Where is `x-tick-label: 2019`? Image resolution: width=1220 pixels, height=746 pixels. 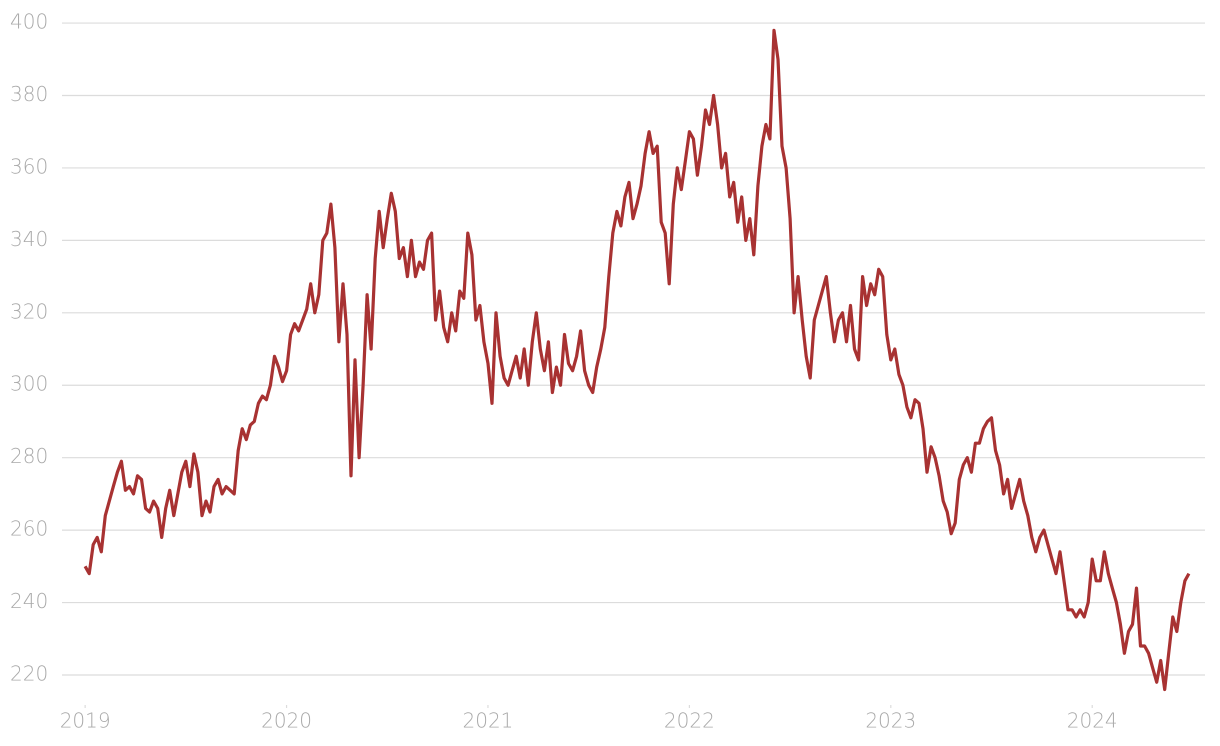 x-tick-label: 2019 is located at coordinates (85, 721).